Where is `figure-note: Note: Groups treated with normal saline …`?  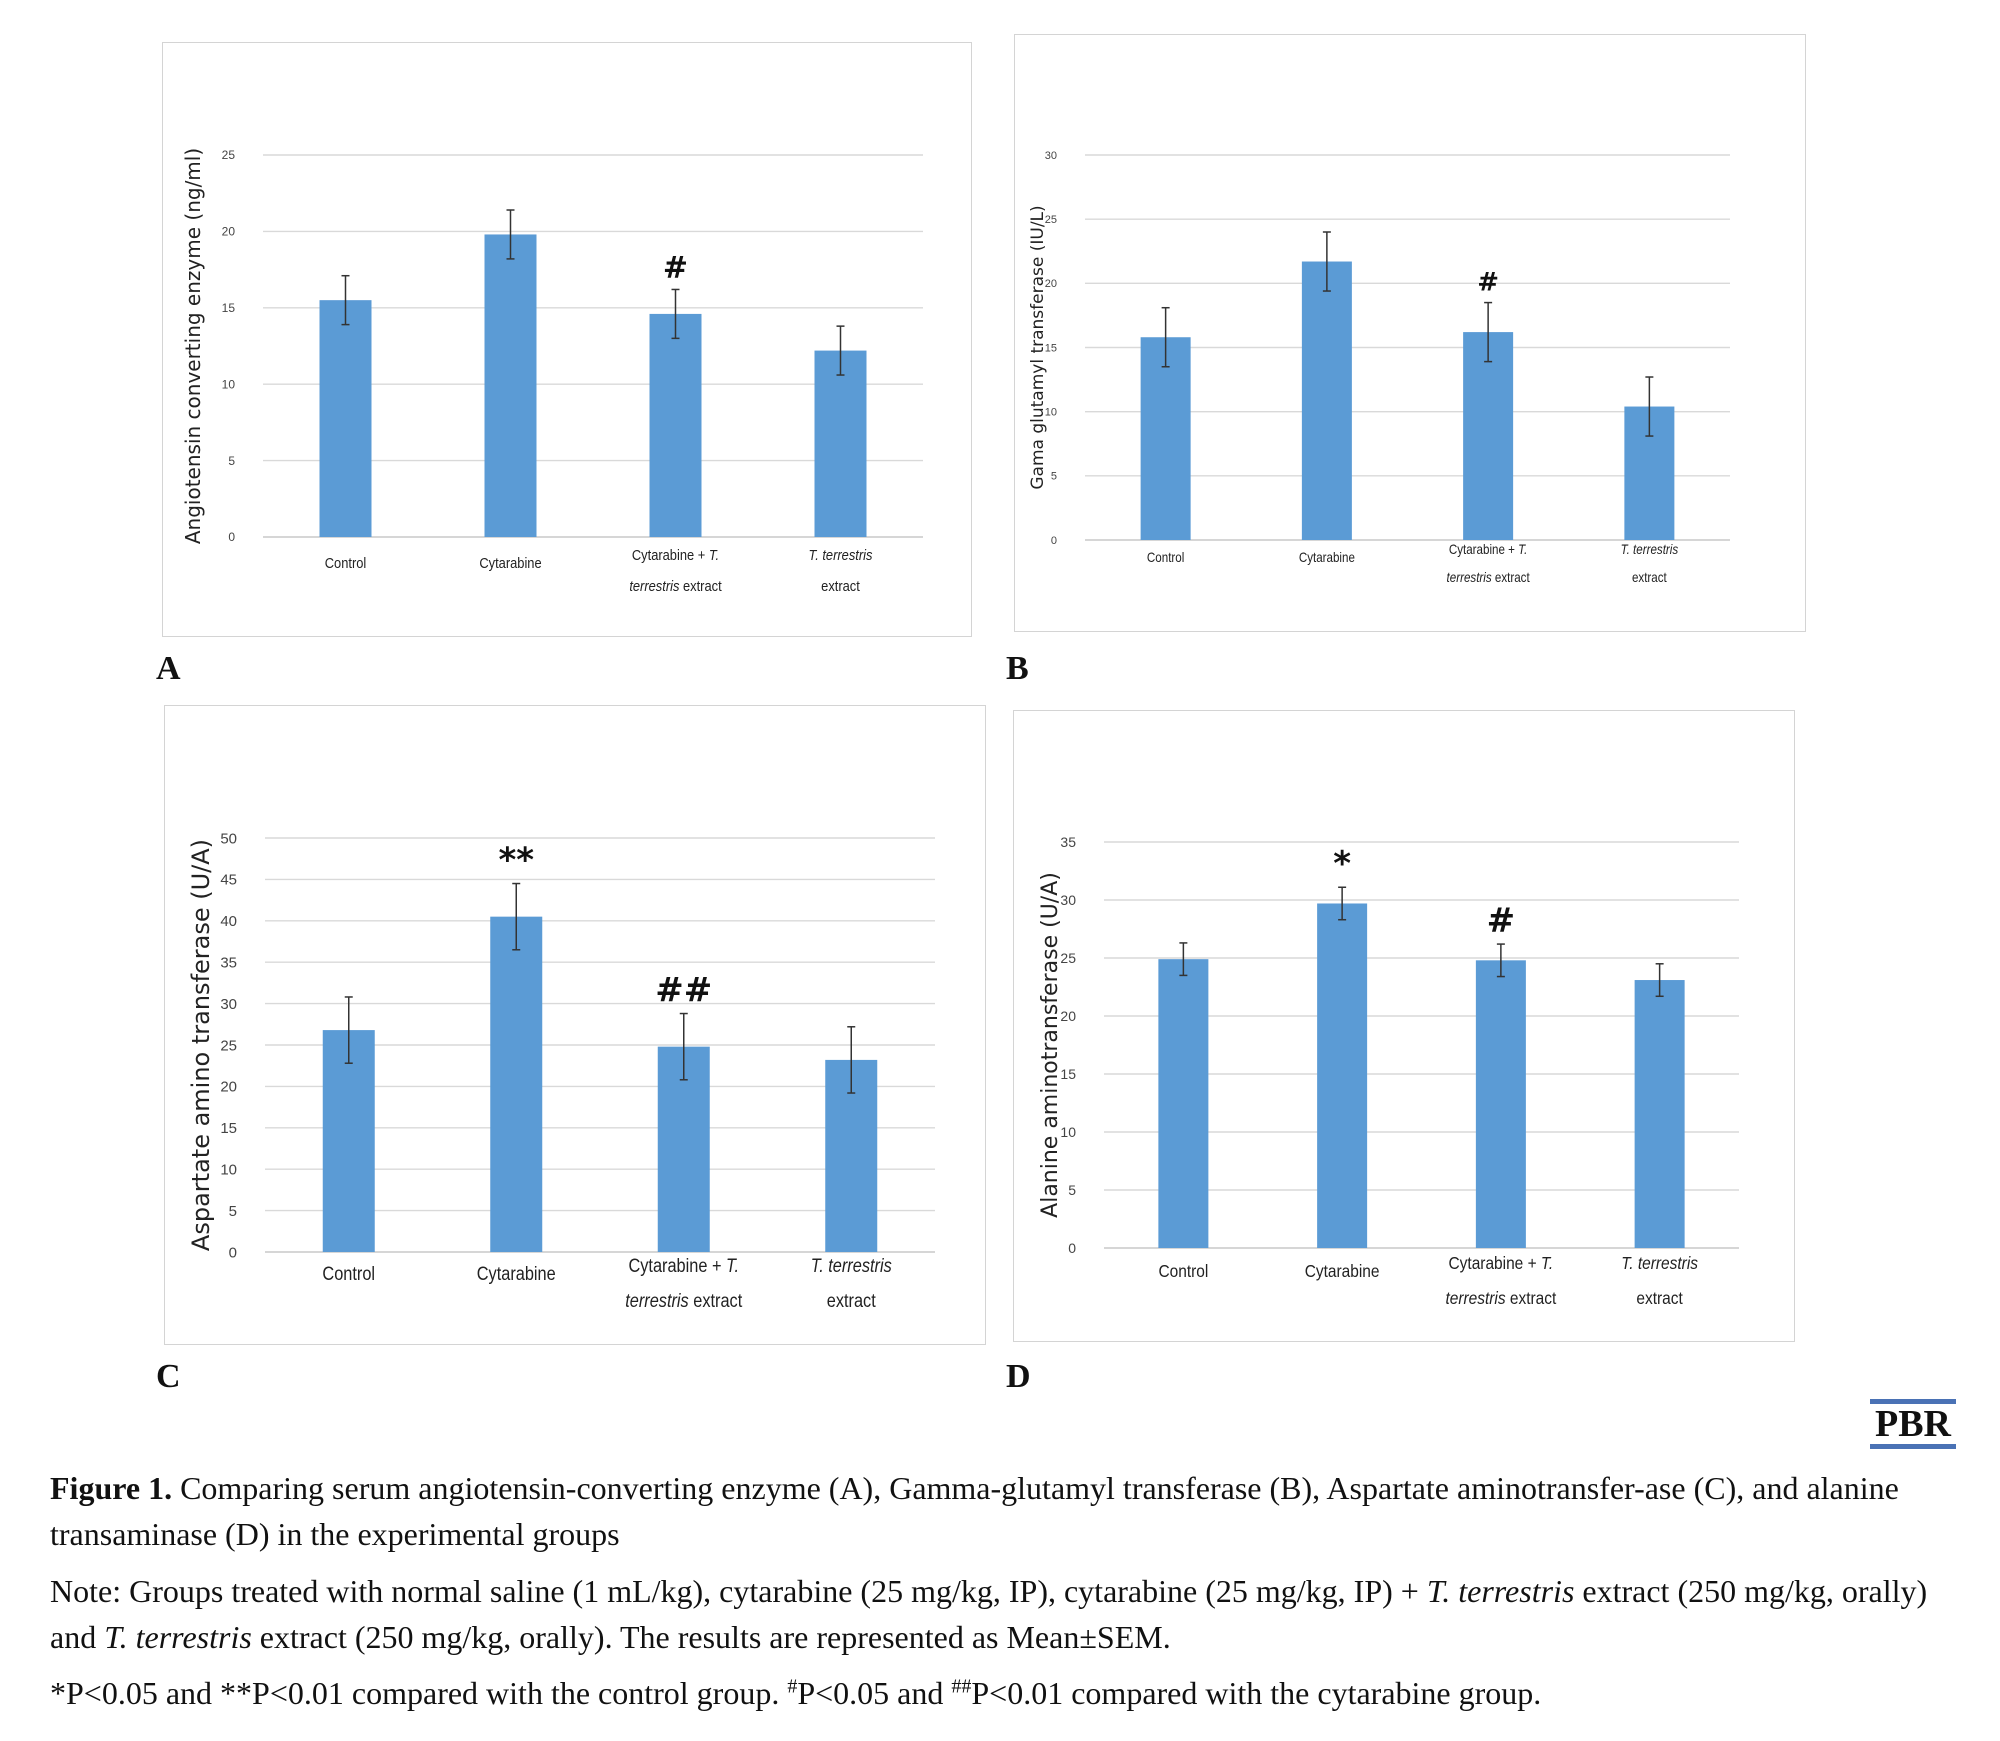
figure-note: Note: Groups treated with normal saline … is located at coordinates (1005, 1614).